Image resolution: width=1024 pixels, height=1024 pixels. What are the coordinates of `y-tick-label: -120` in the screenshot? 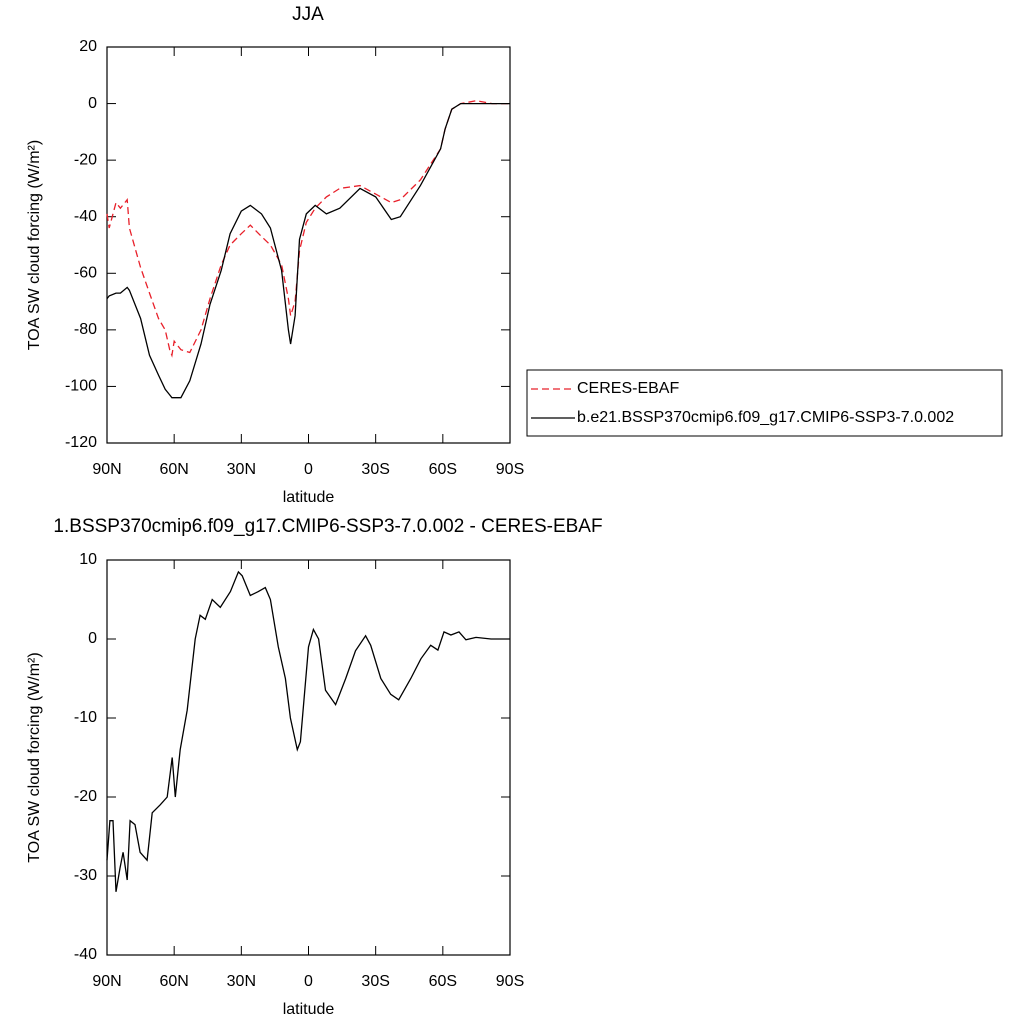 It's located at (81, 442).